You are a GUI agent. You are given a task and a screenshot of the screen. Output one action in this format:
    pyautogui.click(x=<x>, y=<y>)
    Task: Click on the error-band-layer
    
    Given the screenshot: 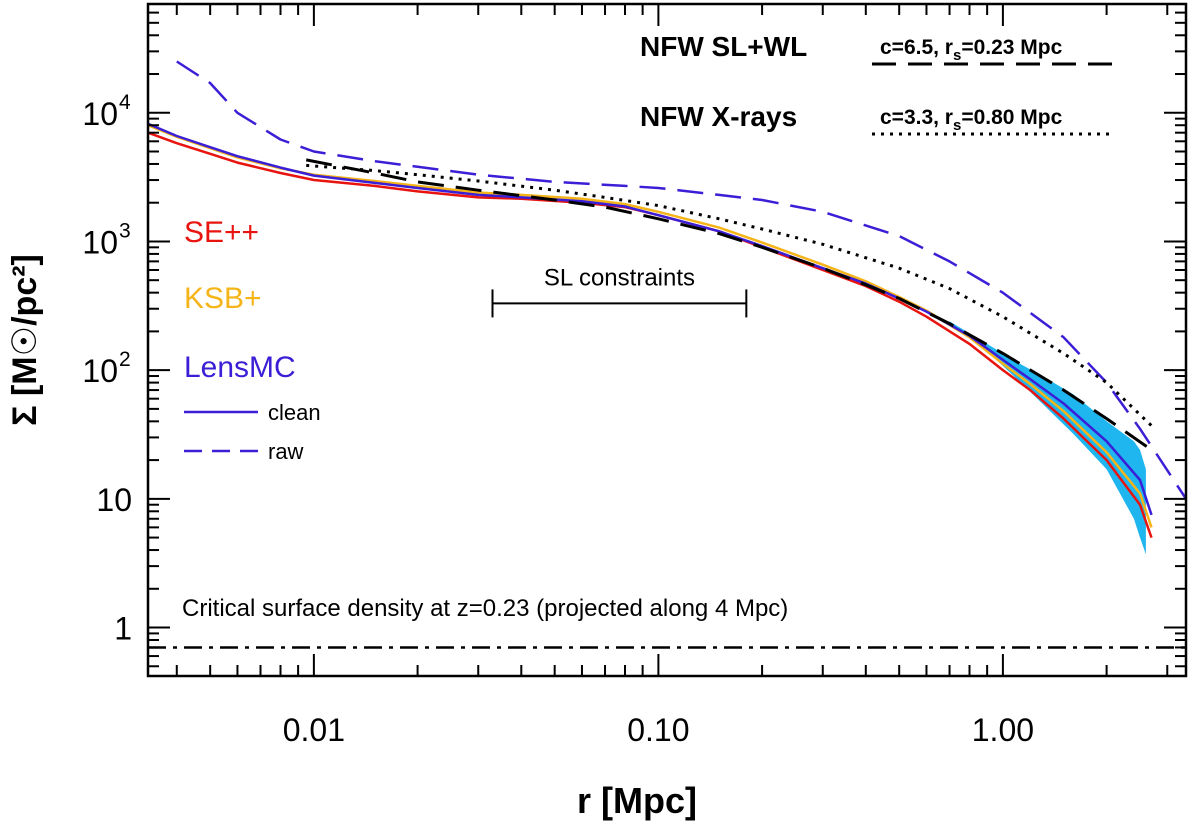 What is the action you would take?
    pyautogui.click(x=1047, y=438)
    